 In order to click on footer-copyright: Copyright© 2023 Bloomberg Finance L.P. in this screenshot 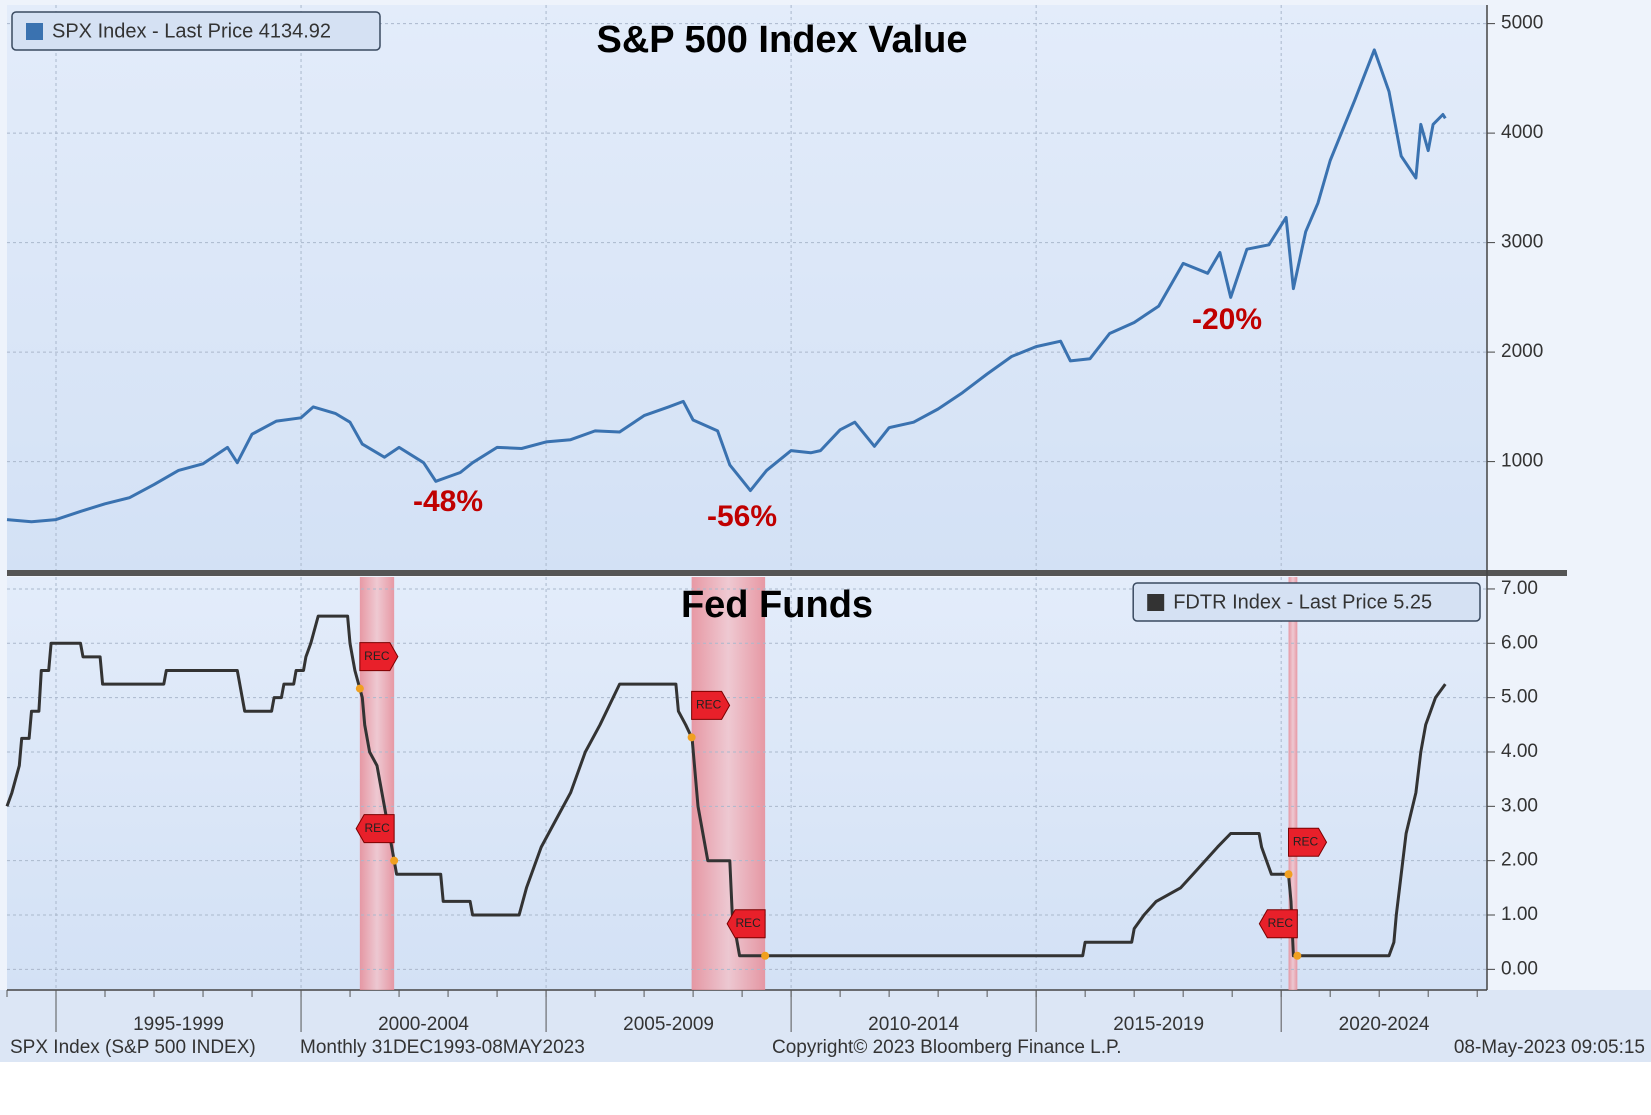, I will do `click(947, 1047)`.